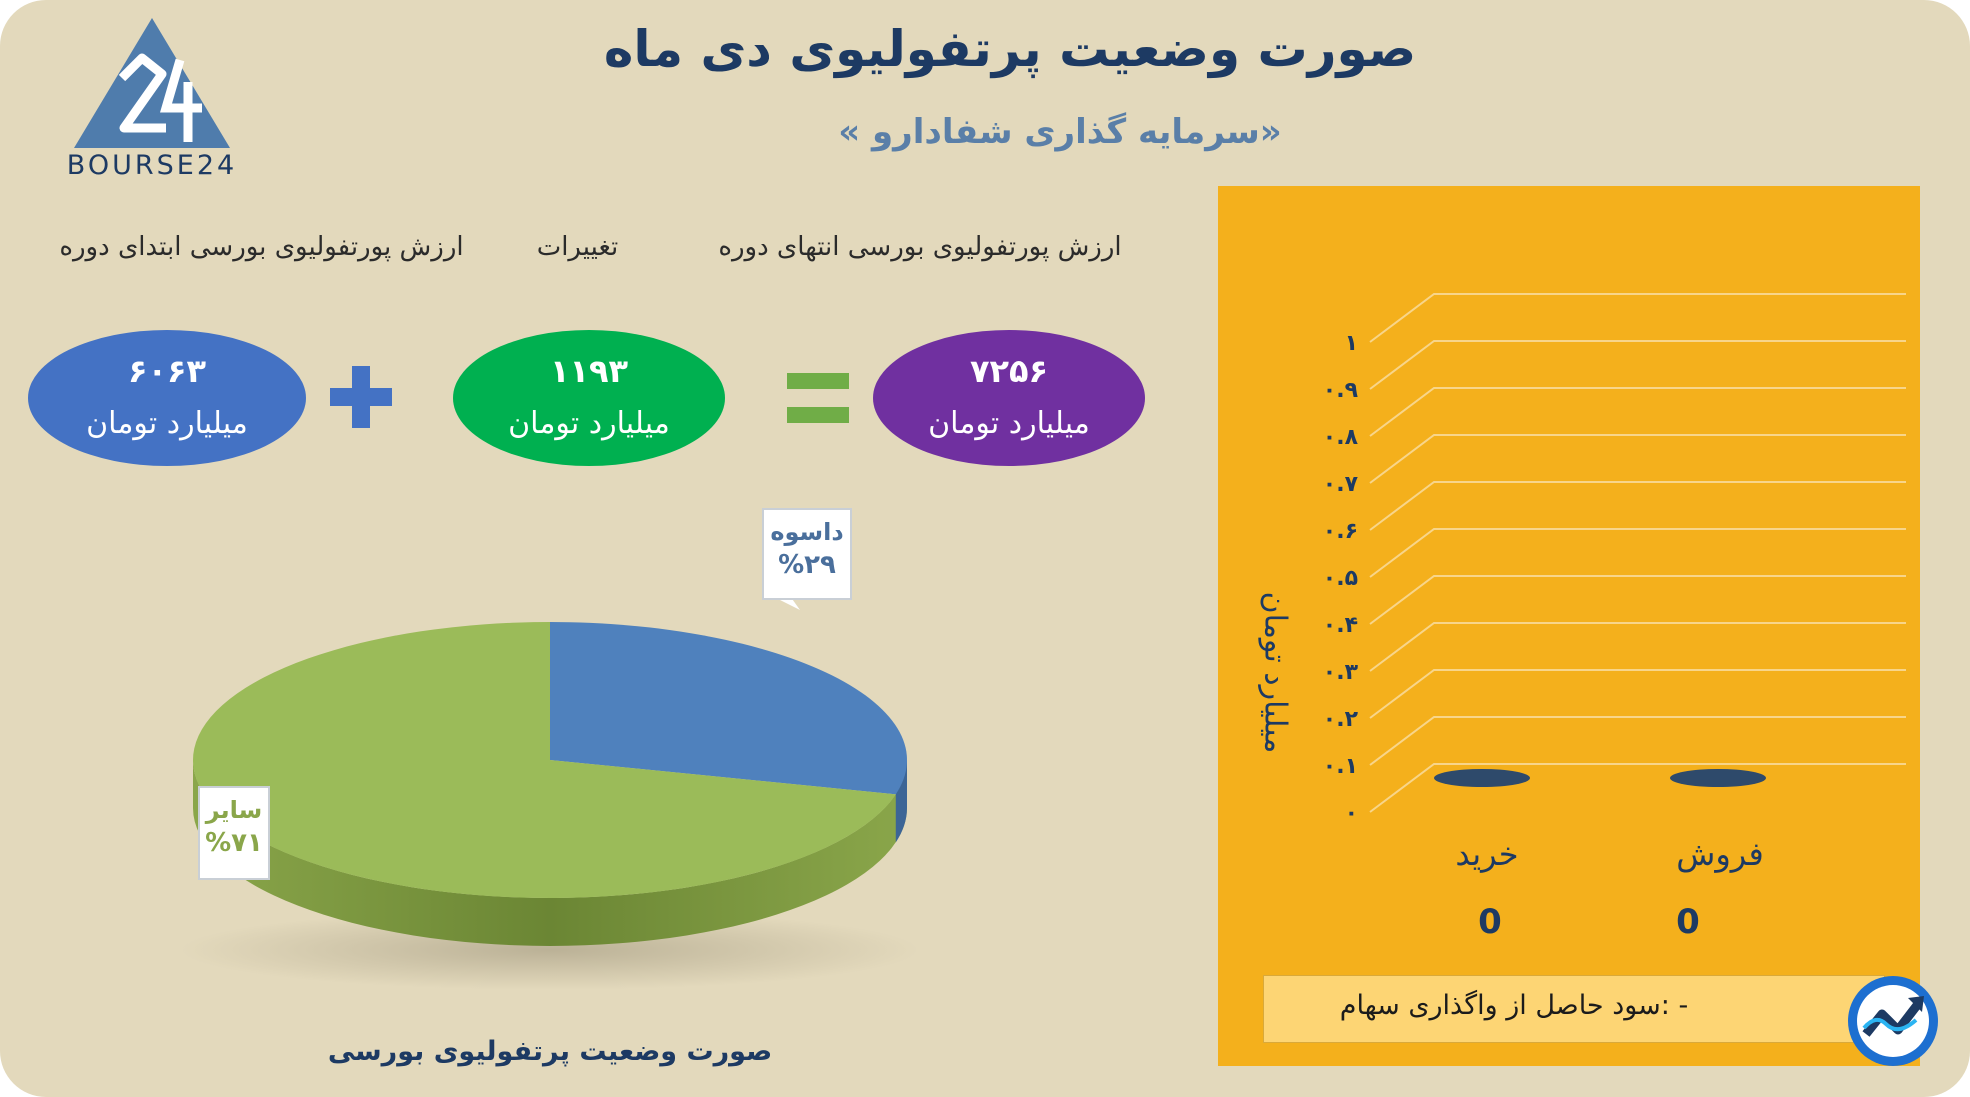  What do you see at coordinates (1009, 398) in the screenshot?
I see `end-value-oval: ۷۲۵۶ میلیارد تومان` at bounding box center [1009, 398].